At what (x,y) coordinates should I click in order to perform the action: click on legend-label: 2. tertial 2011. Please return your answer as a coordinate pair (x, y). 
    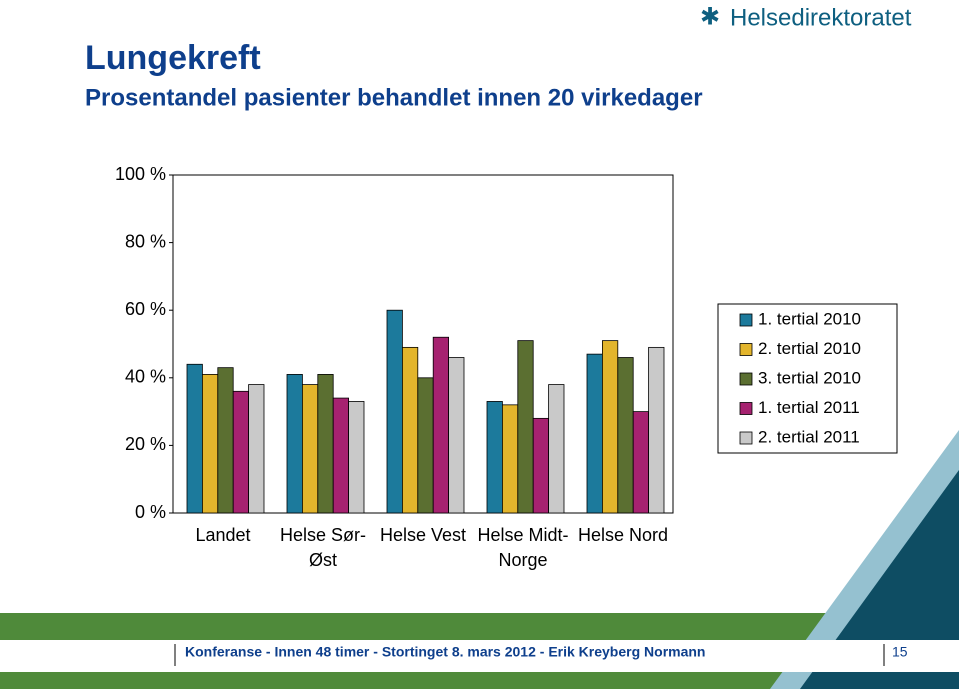
    Looking at the image, I should click on (809, 436).